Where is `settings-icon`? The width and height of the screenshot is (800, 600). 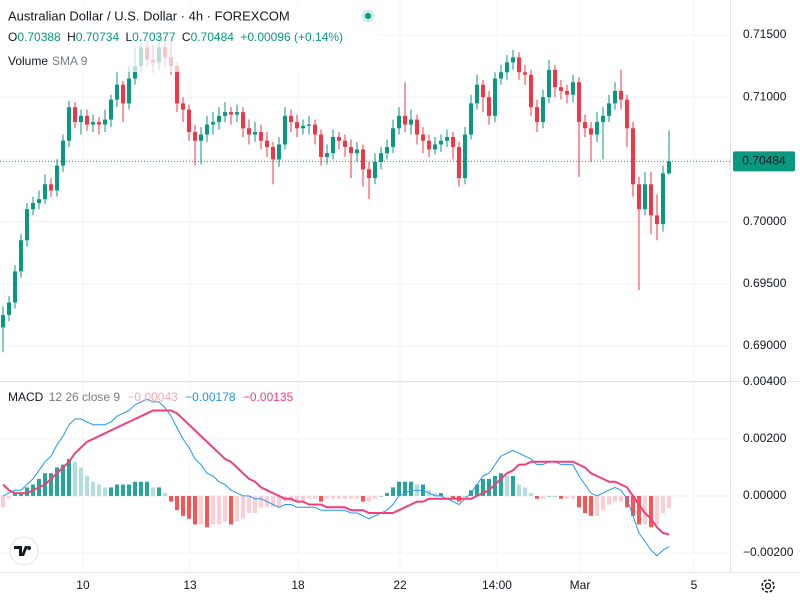 settings-icon is located at coordinates (768, 586).